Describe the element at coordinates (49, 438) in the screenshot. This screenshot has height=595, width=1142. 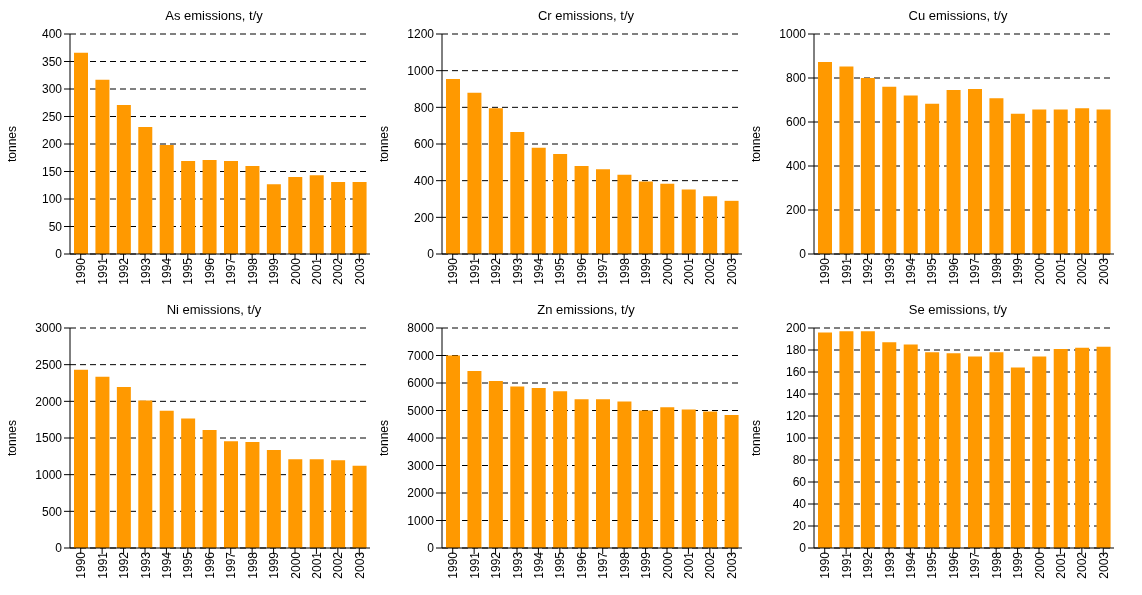
I see `y-tick-label: 1500` at that location.